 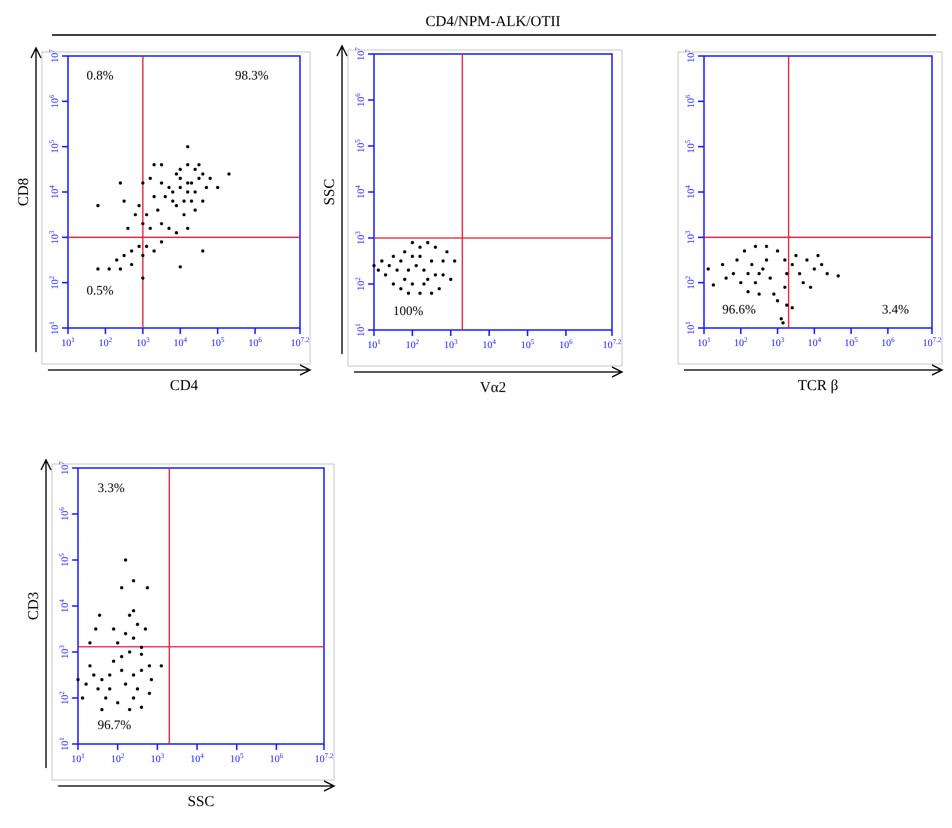 What do you see at coordinates (330, 192) in the screenshot?
I see `y-axis-title: SSC` at bounding box center [330, 192].